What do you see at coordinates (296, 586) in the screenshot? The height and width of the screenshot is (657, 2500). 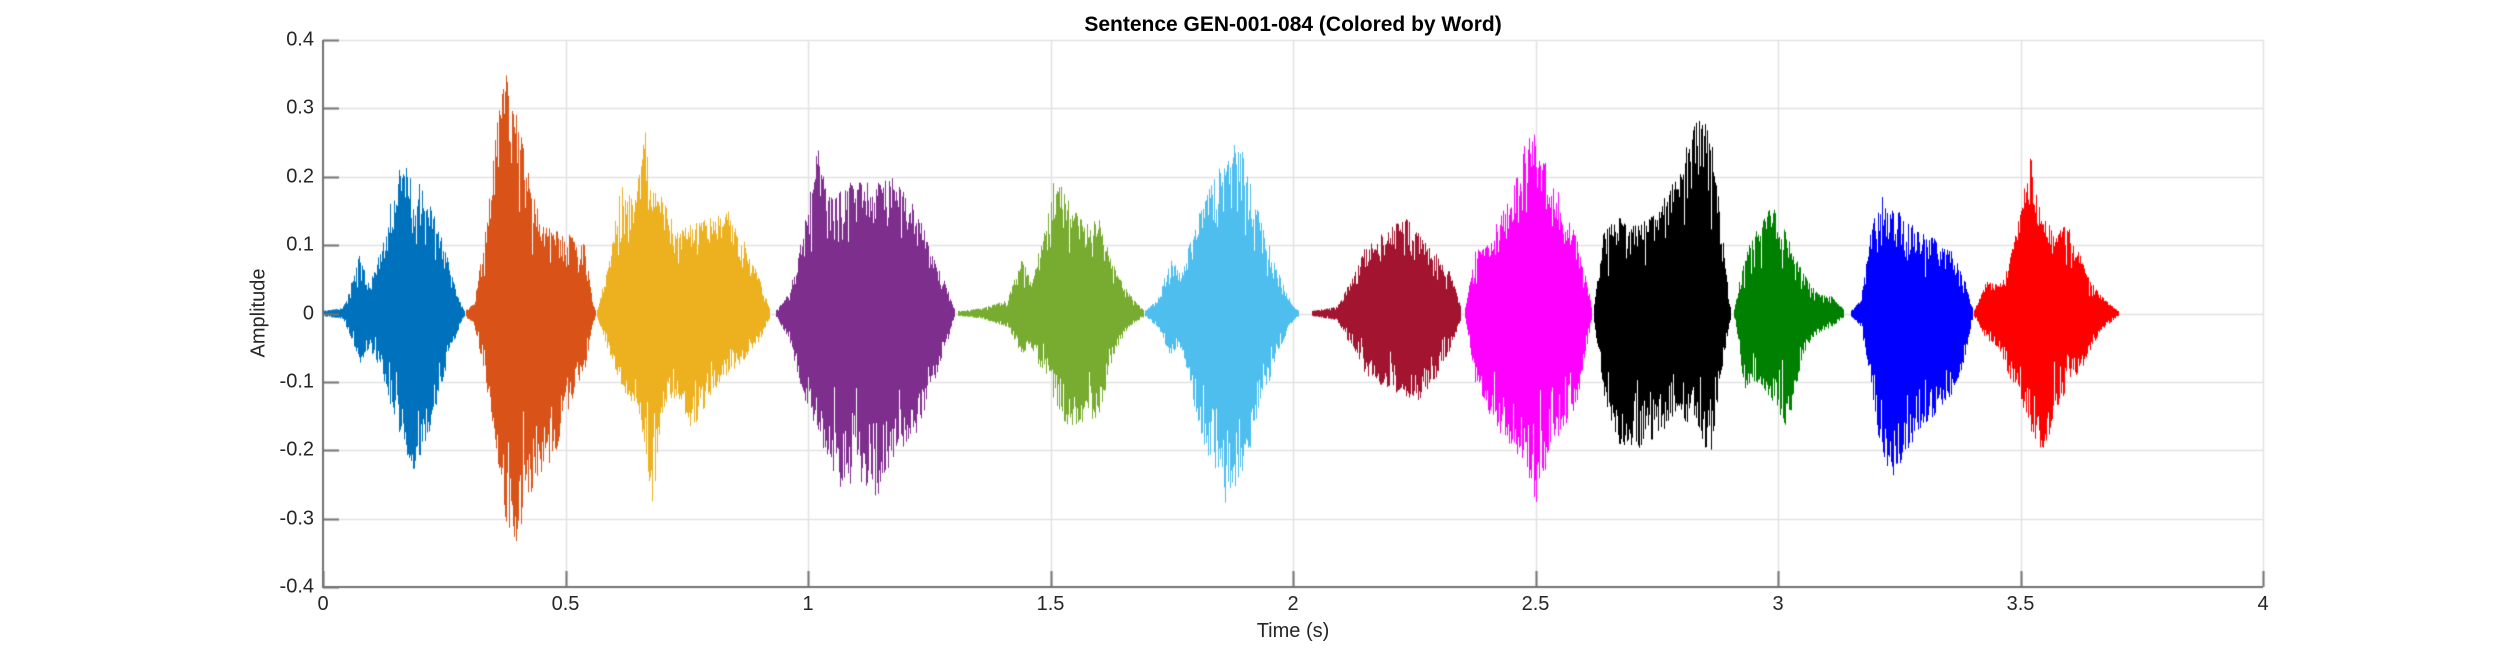 I see `y-tick-label: -0.4` at bounding box center [296, 586].